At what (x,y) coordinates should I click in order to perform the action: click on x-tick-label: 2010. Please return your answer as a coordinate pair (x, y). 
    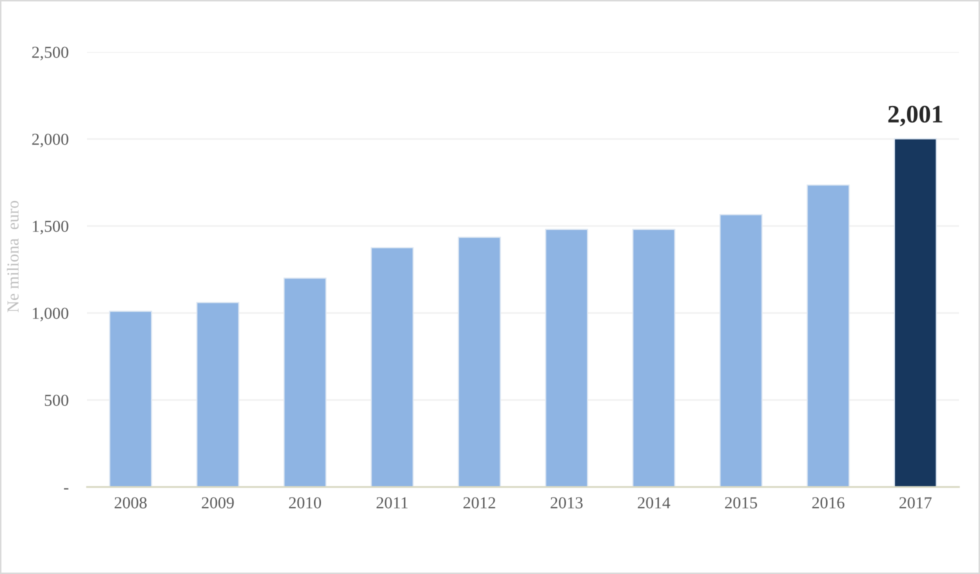
    Looking at the image, I should click on (305, 502).